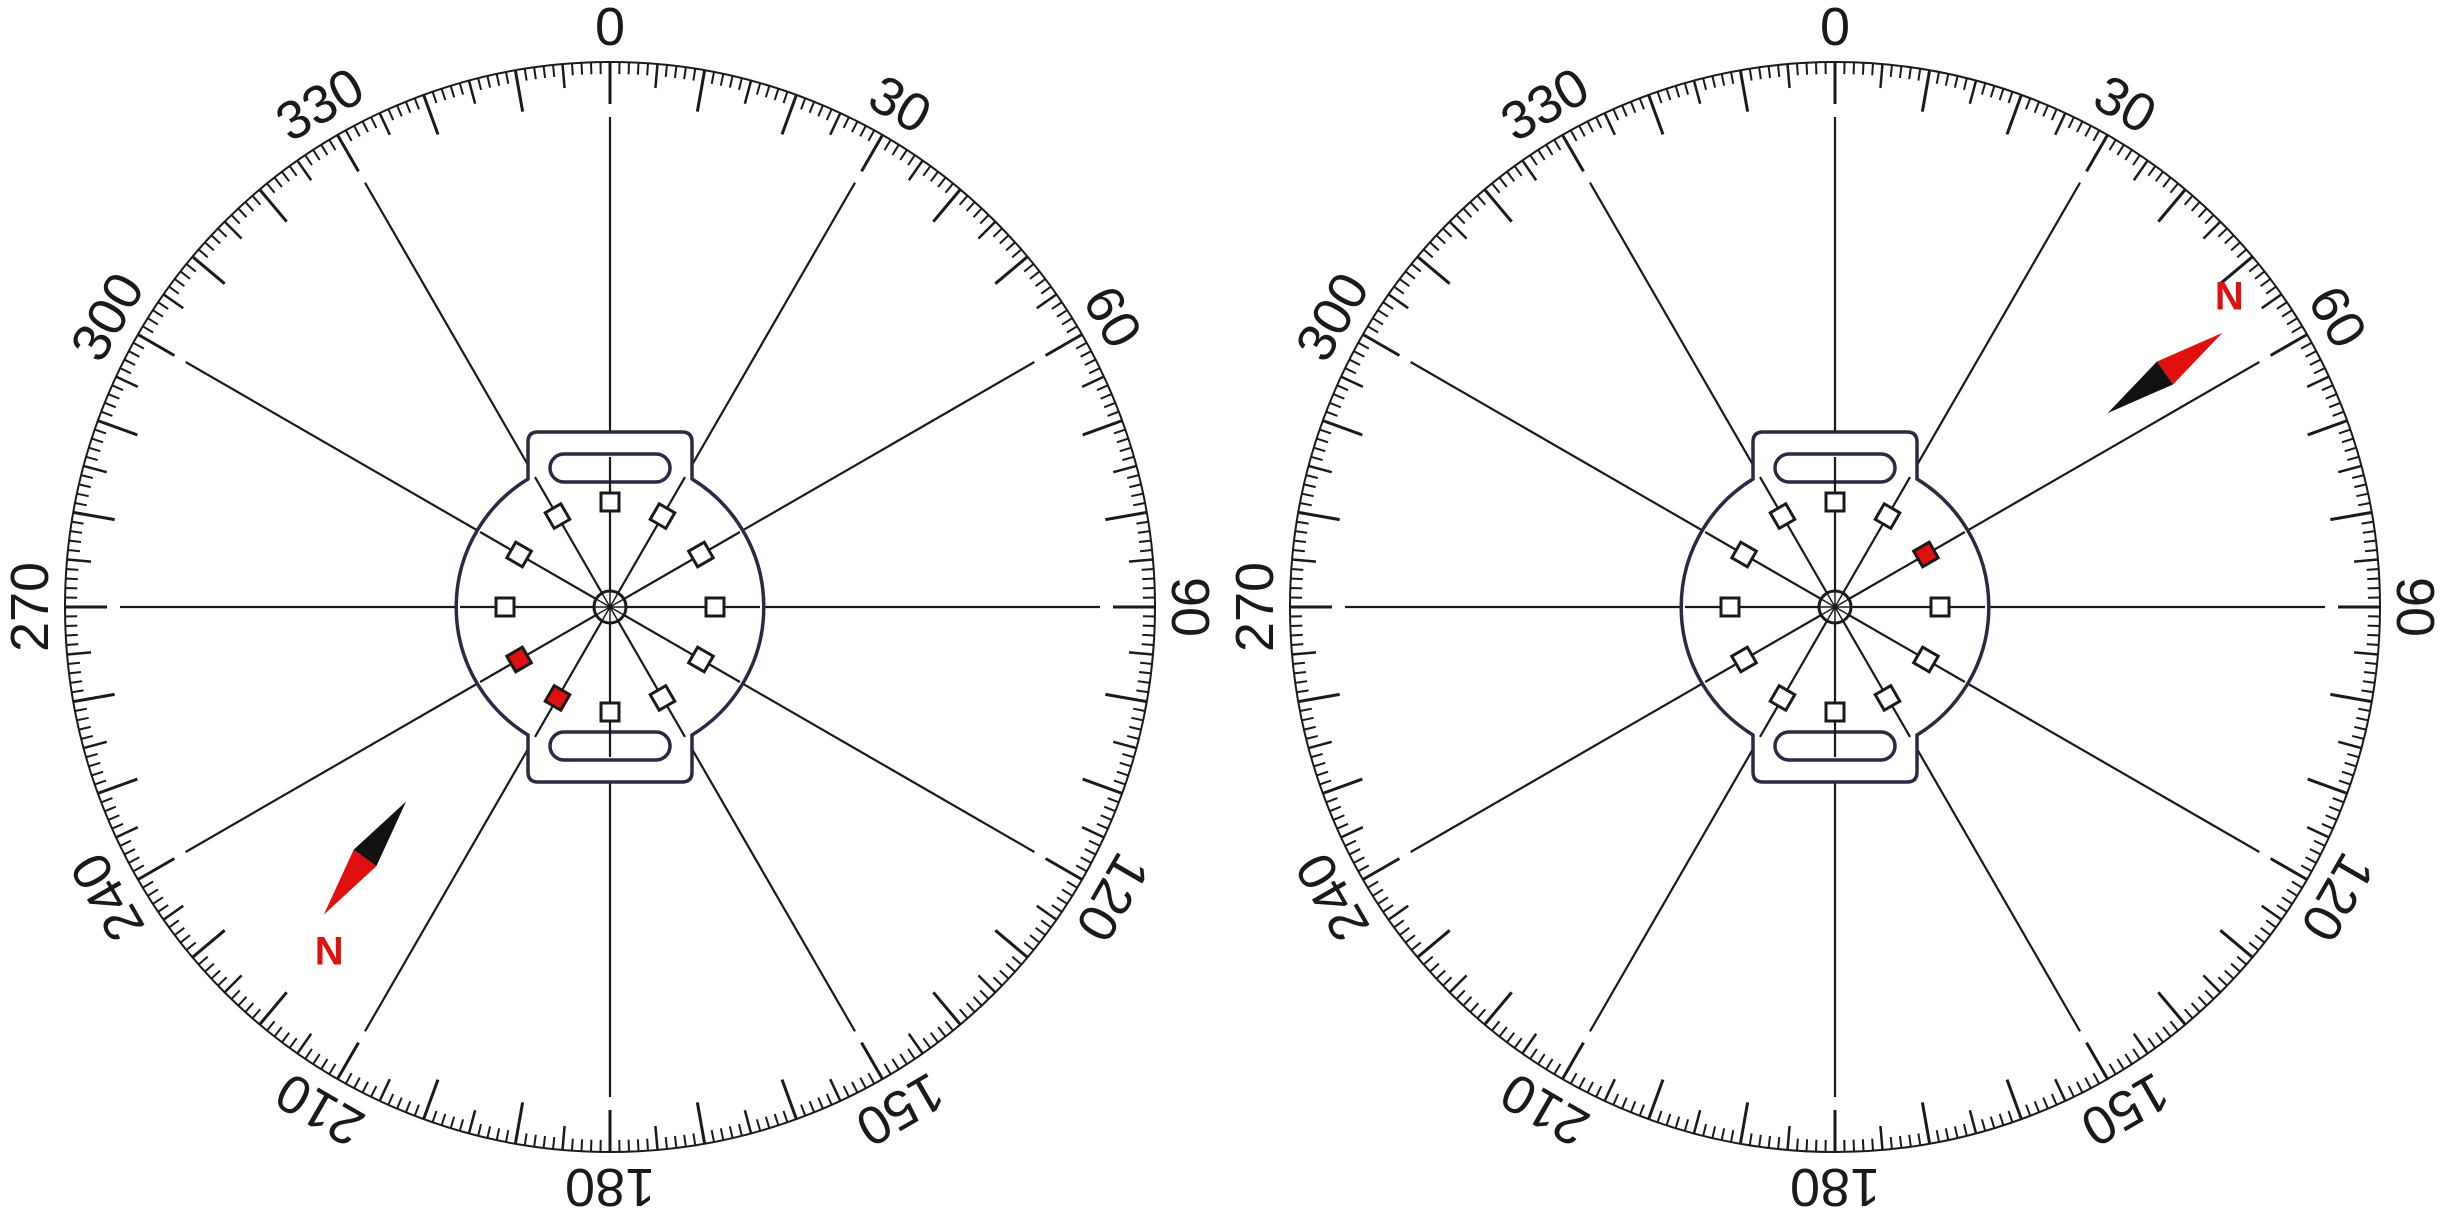 Image resolution: width=2452 pixels, height=1224 pixels. Describe the element at coordinates (647, 542) in the screenshot. I see `inner-spoke` at that location.